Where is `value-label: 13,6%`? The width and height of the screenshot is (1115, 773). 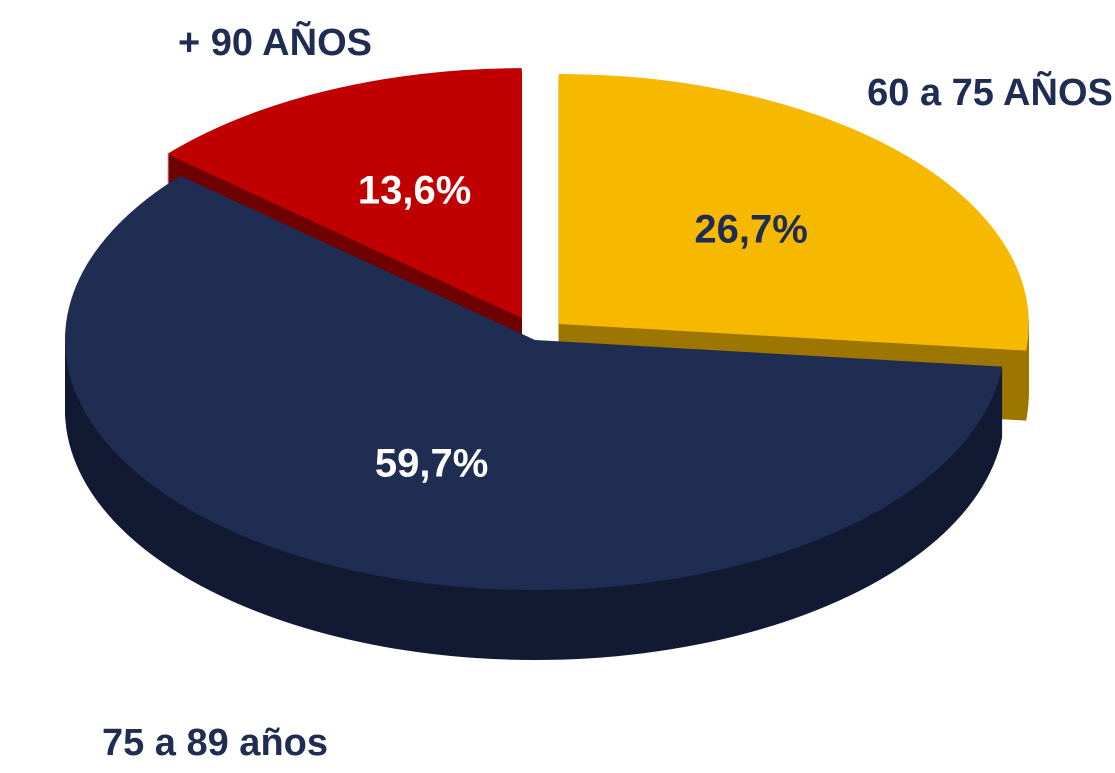 value-label: 13,6% is located at coordinates (414, 191).